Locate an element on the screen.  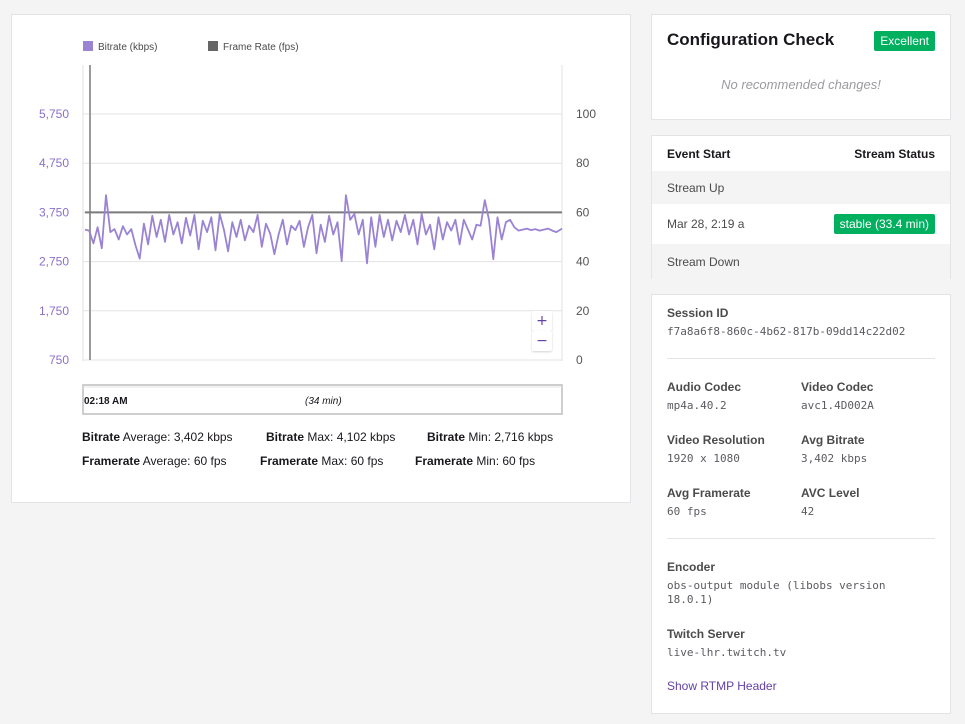
left-axis-tick-label: 2,750 is located at coordinates (54, 262).